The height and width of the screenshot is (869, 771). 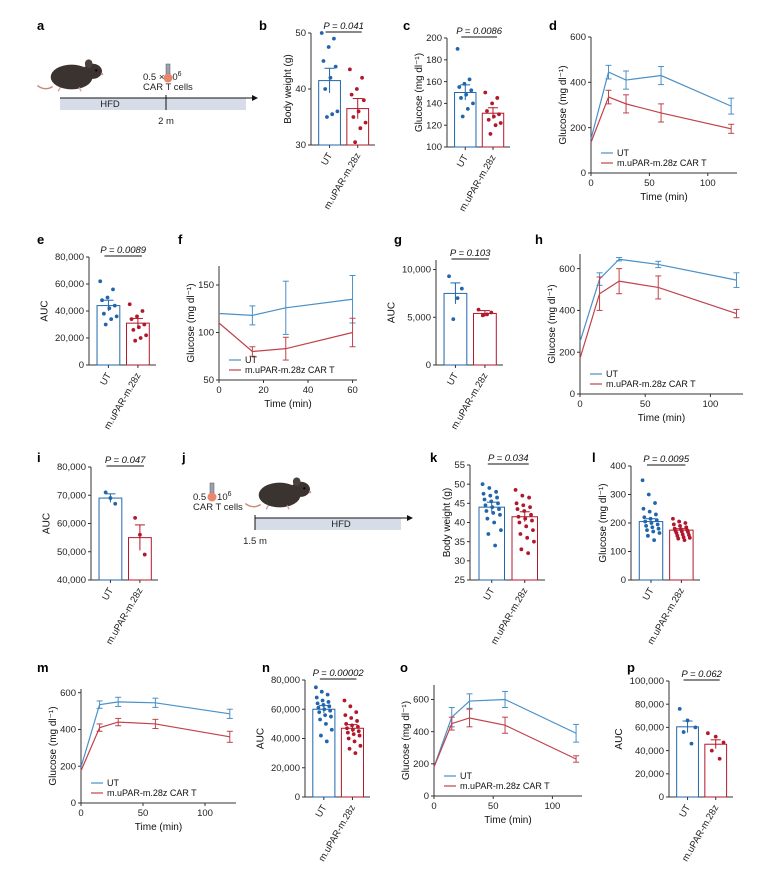 I want to click on n-ytick-label: 80,000, so click(x=285, y=680).